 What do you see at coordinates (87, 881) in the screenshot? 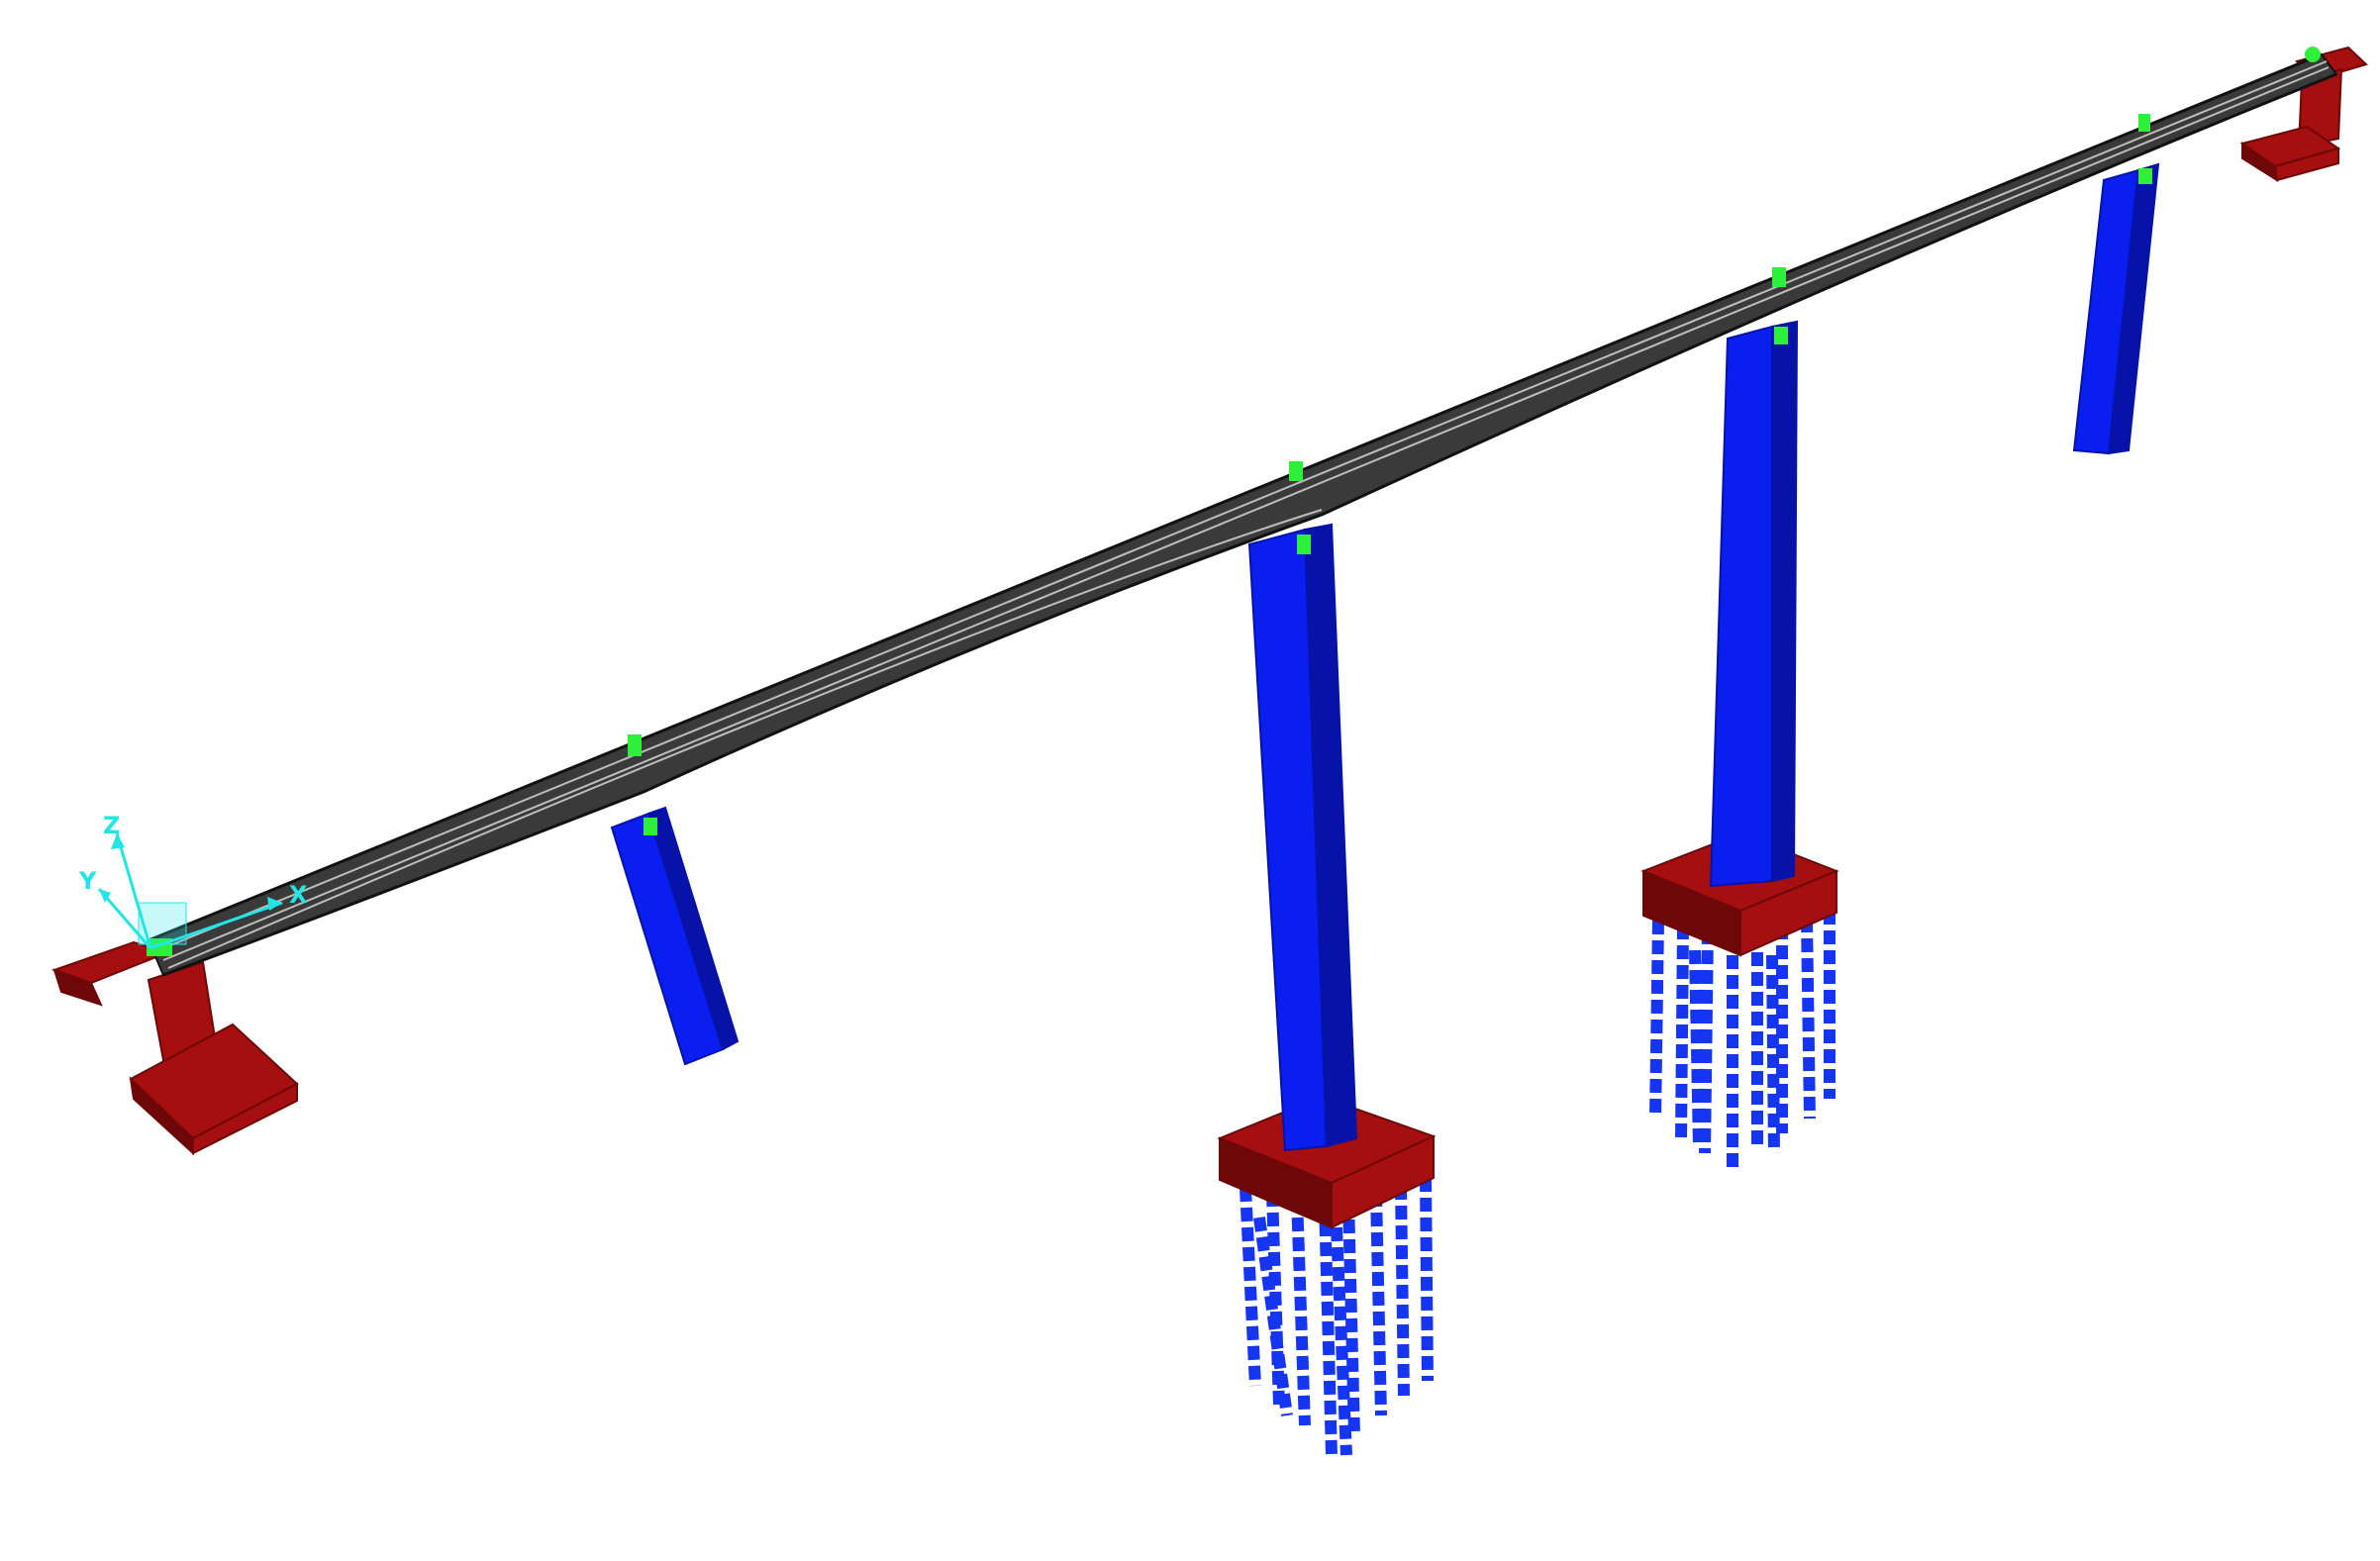
I see `axis-y-label: Y` at bounding box center [87, 881].